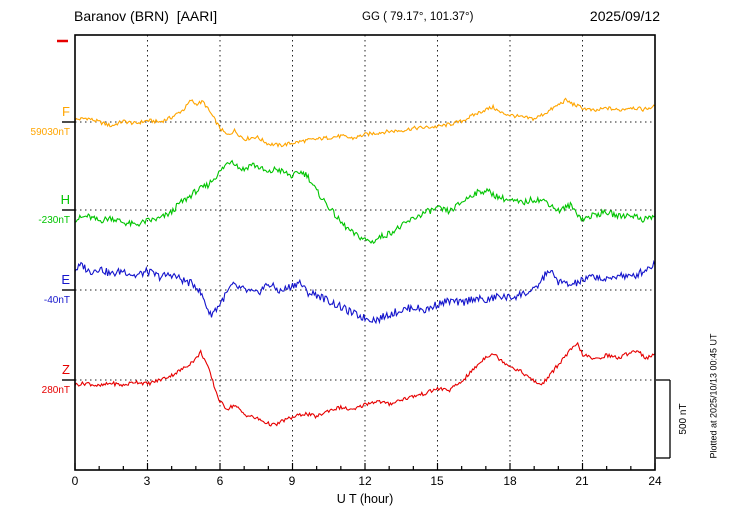 Image resolution: width=730 pixels, height=520 pixels. Describe the element at coordinates (66, 369) in the screenshot. I see `component-label-z: Z` at that location.